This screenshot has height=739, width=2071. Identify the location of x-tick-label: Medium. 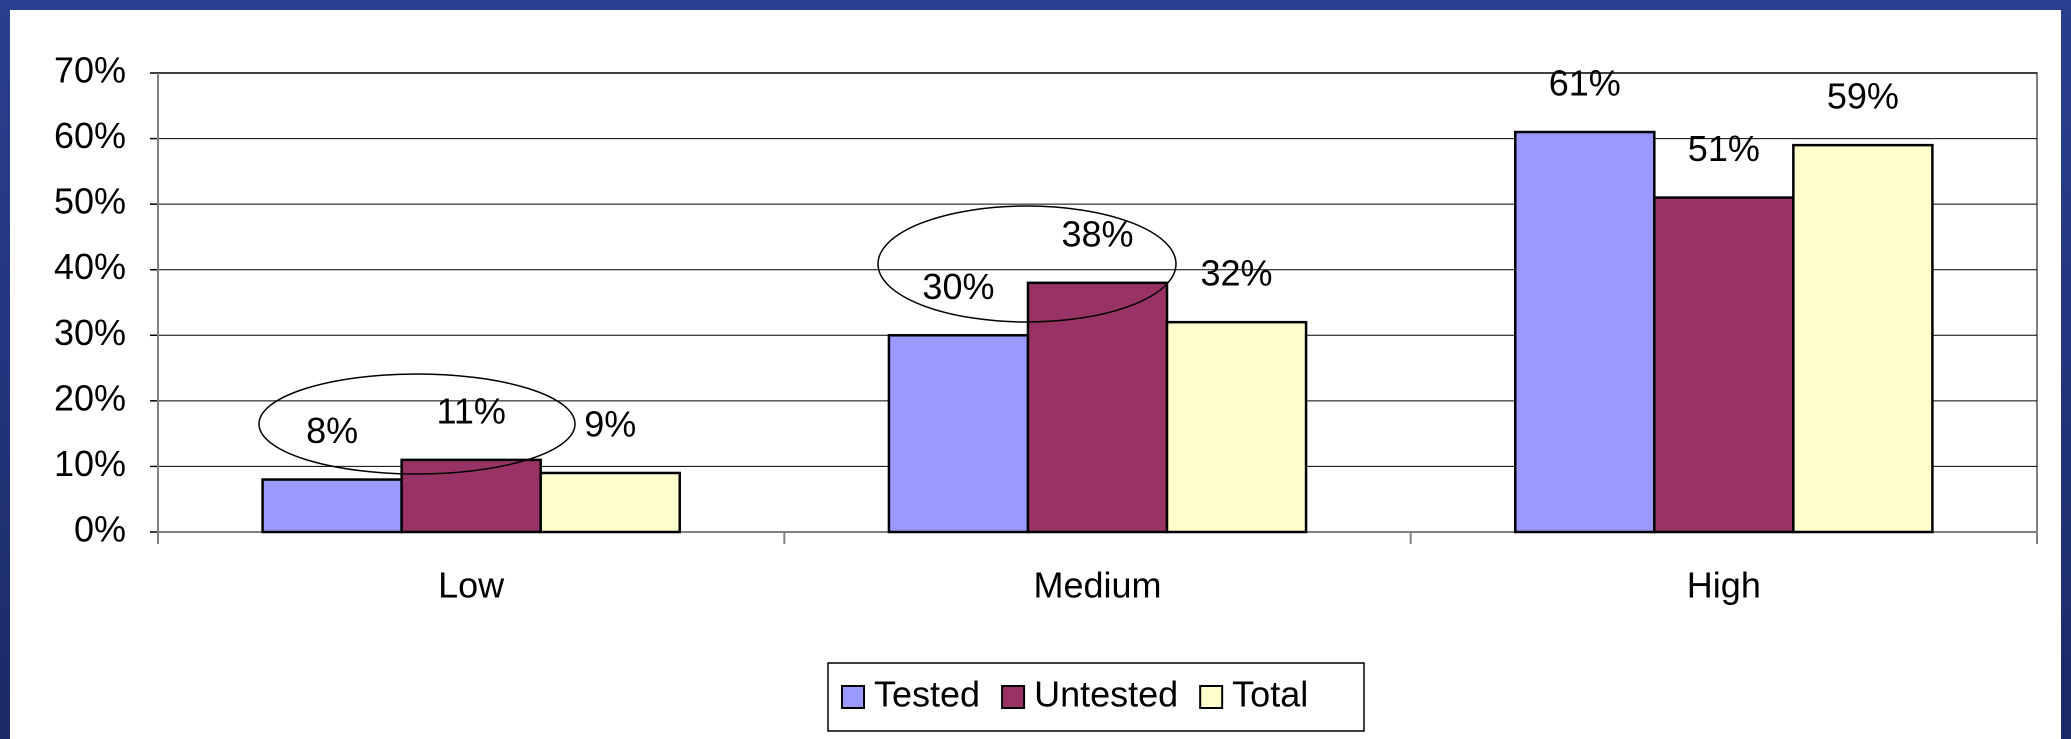
(1097, 585).